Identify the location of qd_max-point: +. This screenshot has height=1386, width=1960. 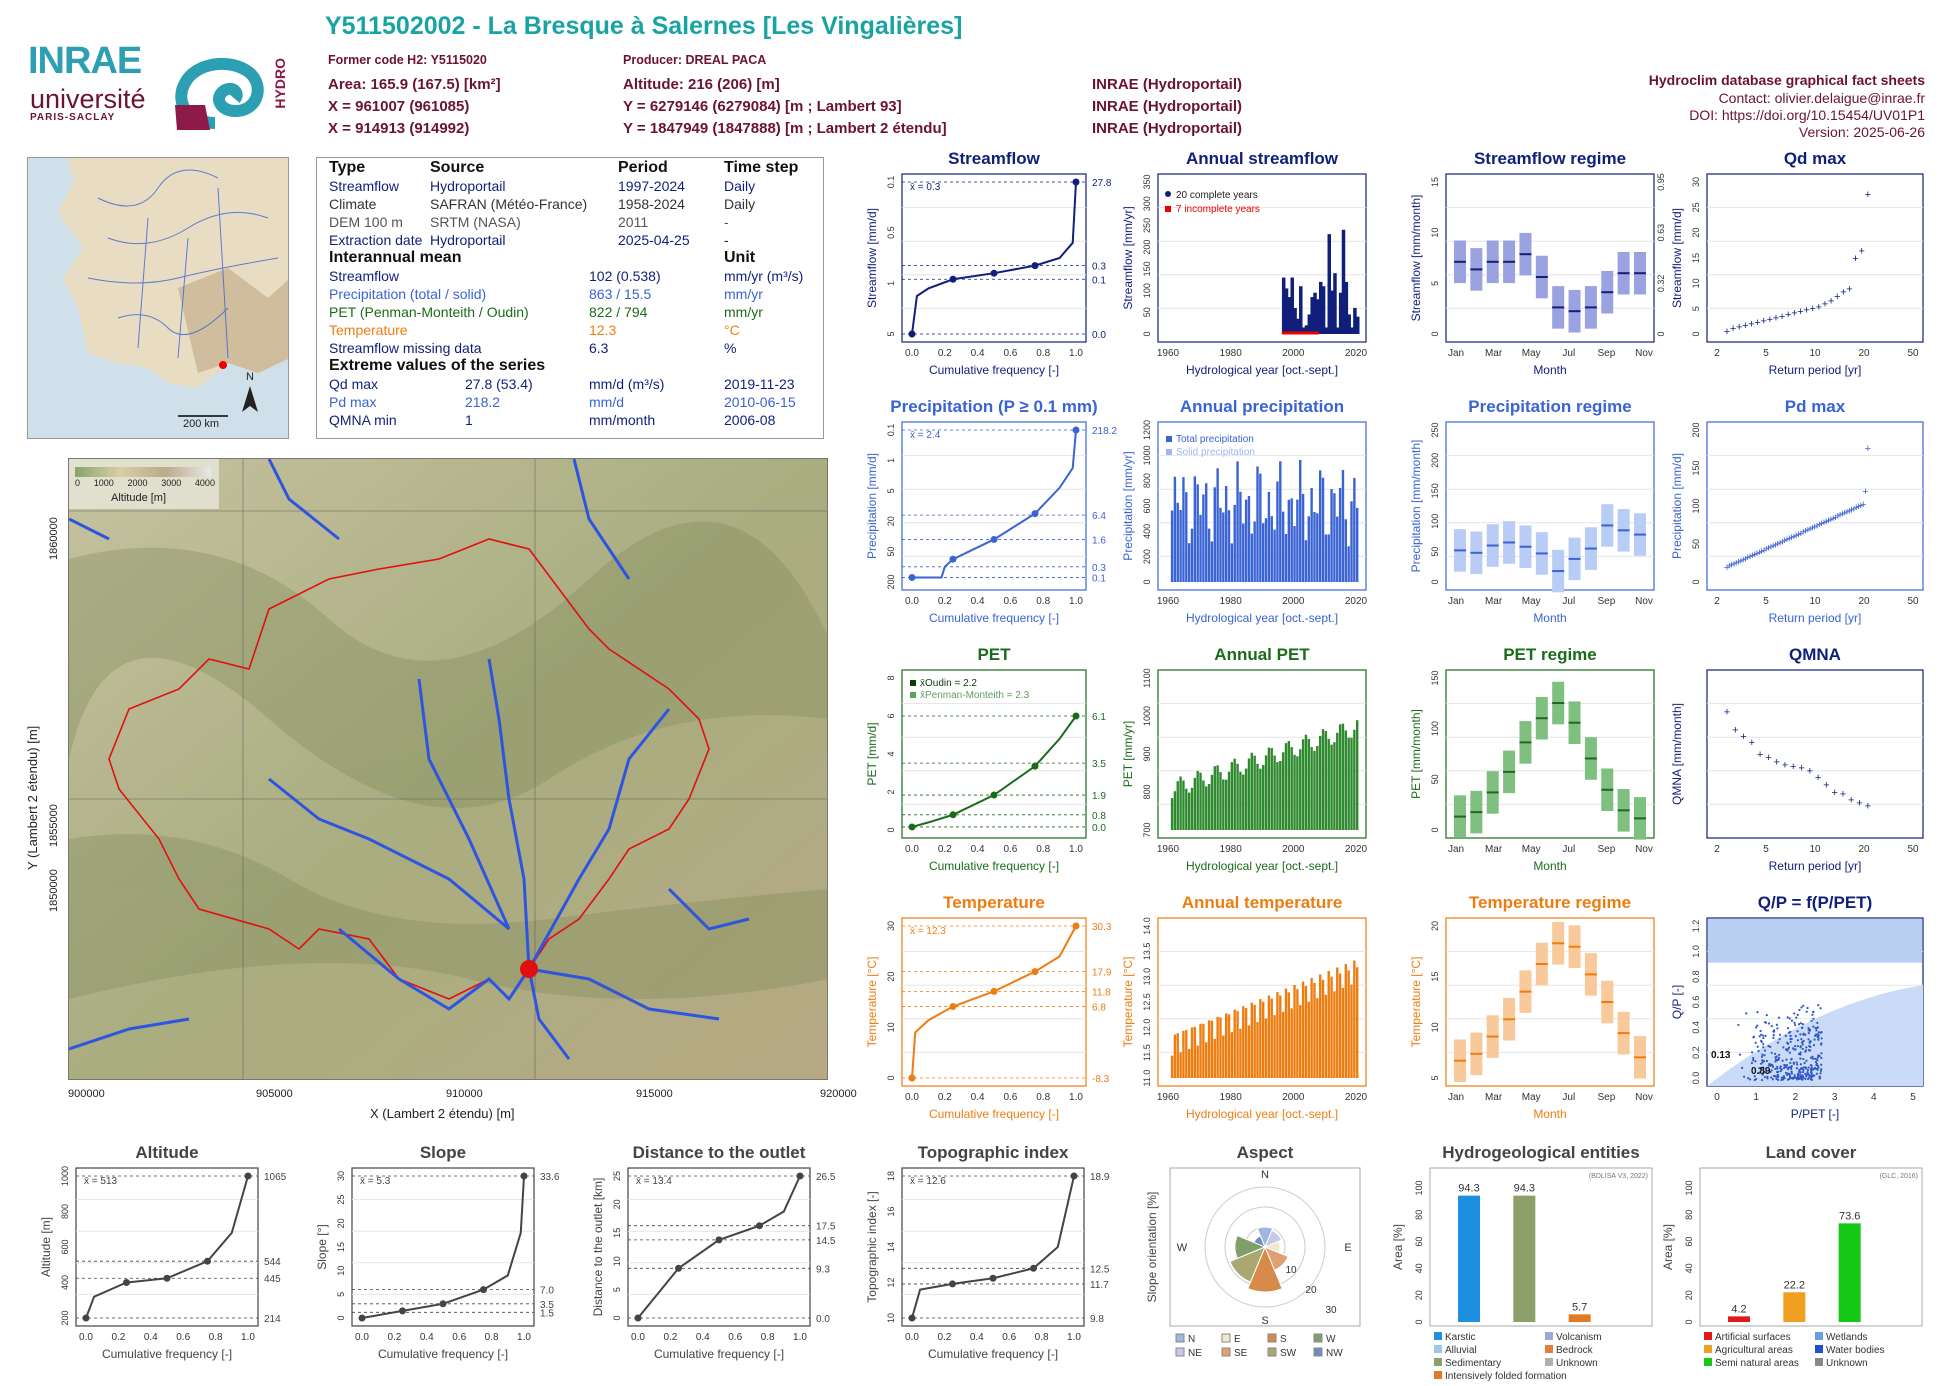
(1868, 195).